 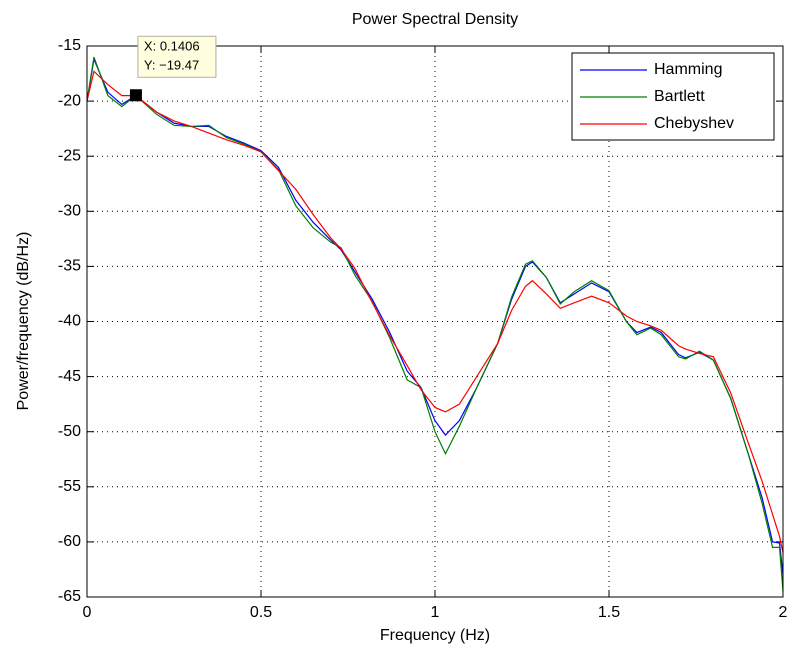 What do you see at coordinates (69, 266) in the screenshot?
I see `y-tick-label: -35` at bounding box center [69, 266].